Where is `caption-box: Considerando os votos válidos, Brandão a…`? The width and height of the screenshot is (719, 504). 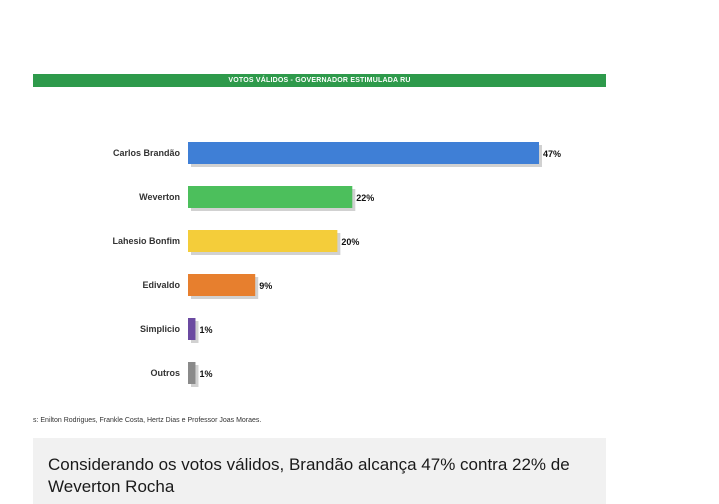
caption-box: Considerando os votos válidos, Brandão a… is located at coordinates (319, 471).